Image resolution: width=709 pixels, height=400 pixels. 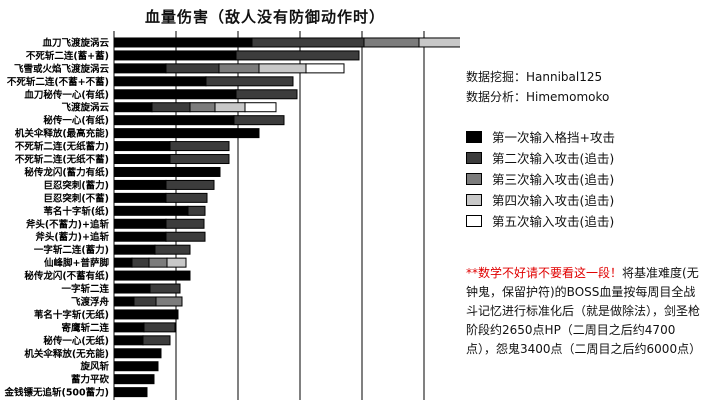 I want to click on category-label: 血刀秘传一心(有纸), so click(x=66, y=95).